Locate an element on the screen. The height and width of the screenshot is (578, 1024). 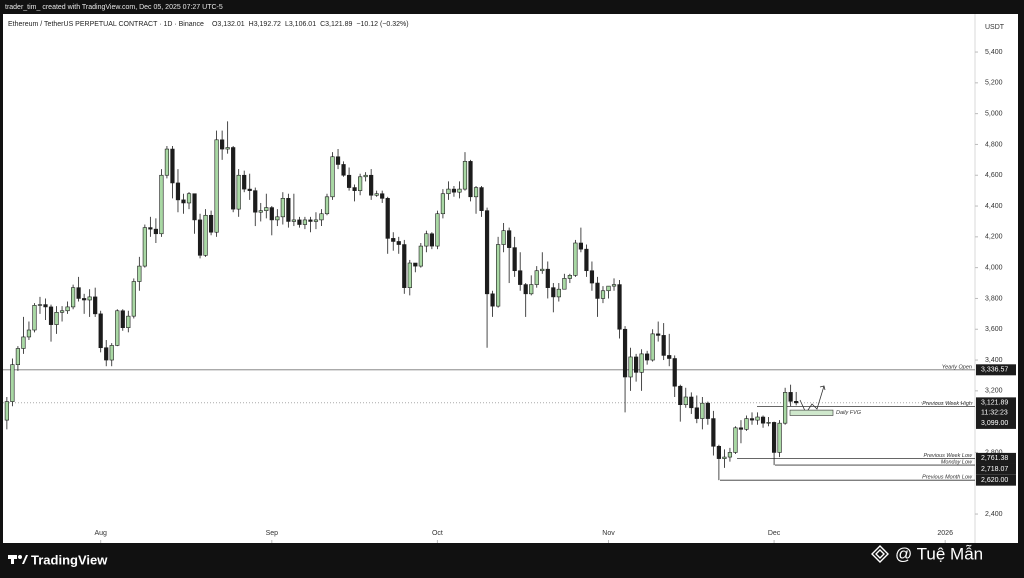
legend-high: H3,192.72 is located at coordinates (265, 24).